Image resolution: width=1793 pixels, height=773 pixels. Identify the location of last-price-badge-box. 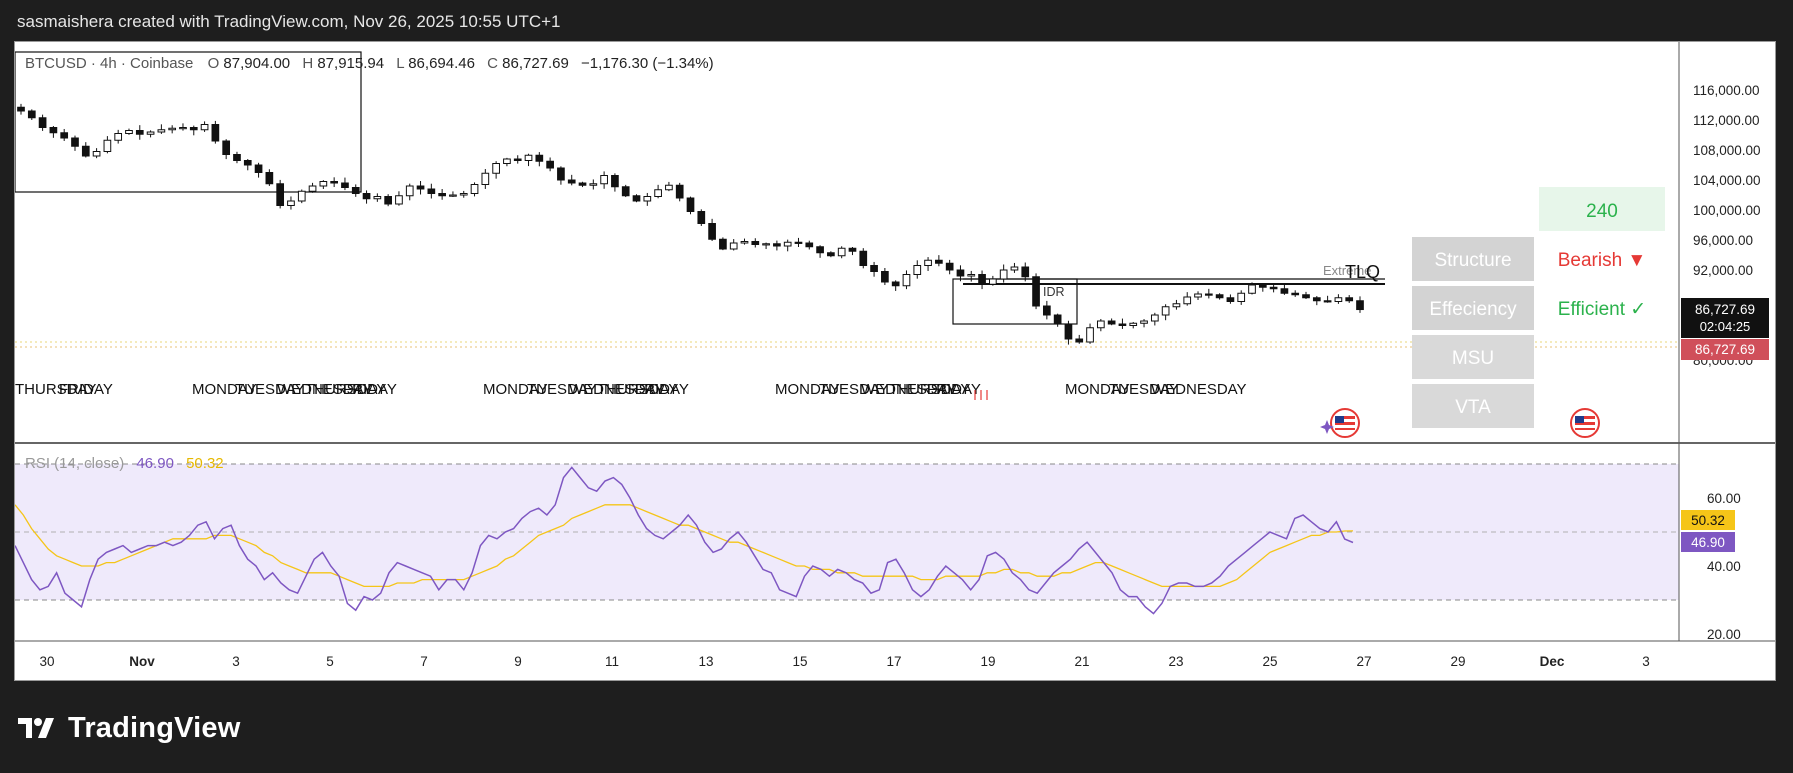
(1725, 318).